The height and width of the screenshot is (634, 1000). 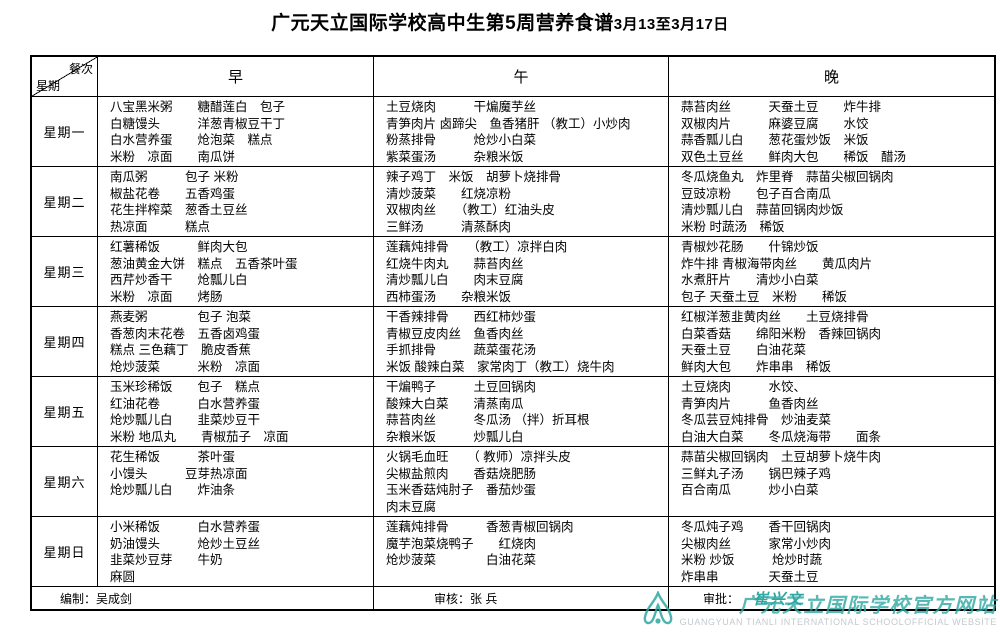 I want to click on sunday-label: 星期日, so click(x=65, y=552).